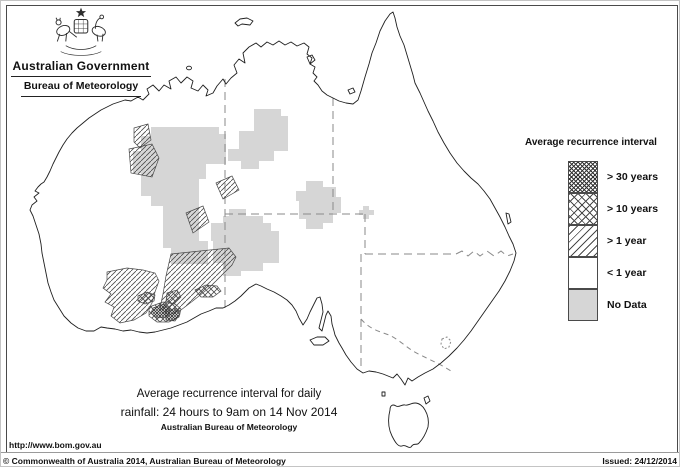 The image size is (680, 467). Describe the element at coordinates (583, 176) in the screenshot. I see `legend-swatch-dense-crosshatch` at that location.